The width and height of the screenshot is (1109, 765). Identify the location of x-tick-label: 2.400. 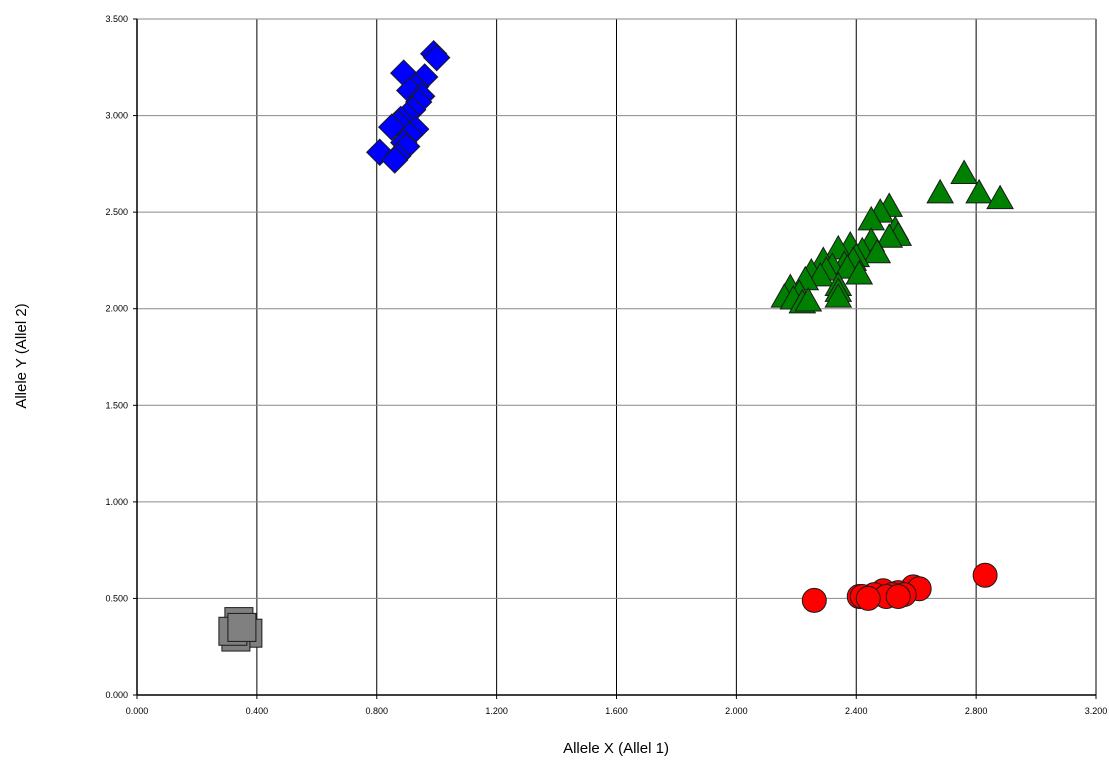
(856, 711).